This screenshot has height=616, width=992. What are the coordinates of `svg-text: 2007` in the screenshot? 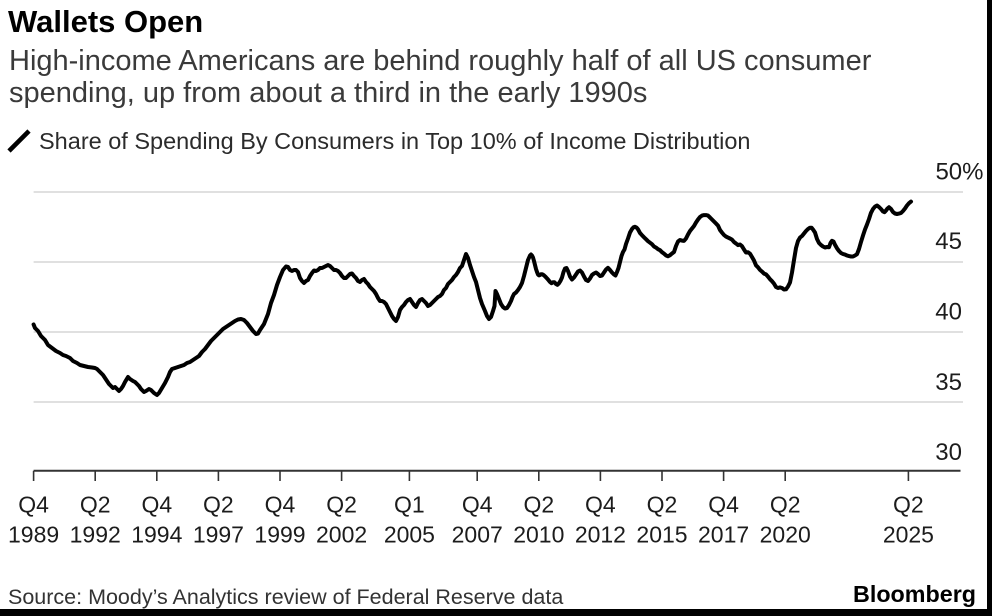 It's located at (477, 535).